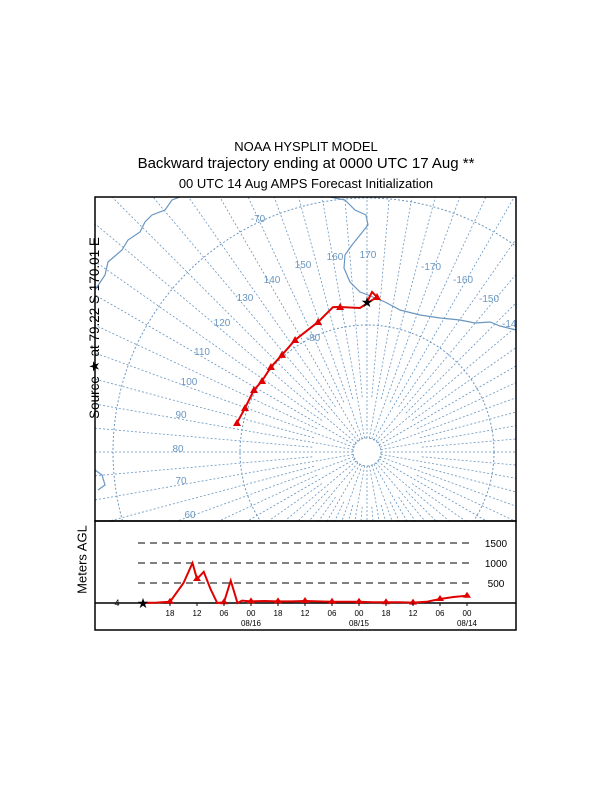 The image size is (612, 792). Describe the element at coordinates (181, 481) in the screenshot. I see `longitude-label: 70` at that location.